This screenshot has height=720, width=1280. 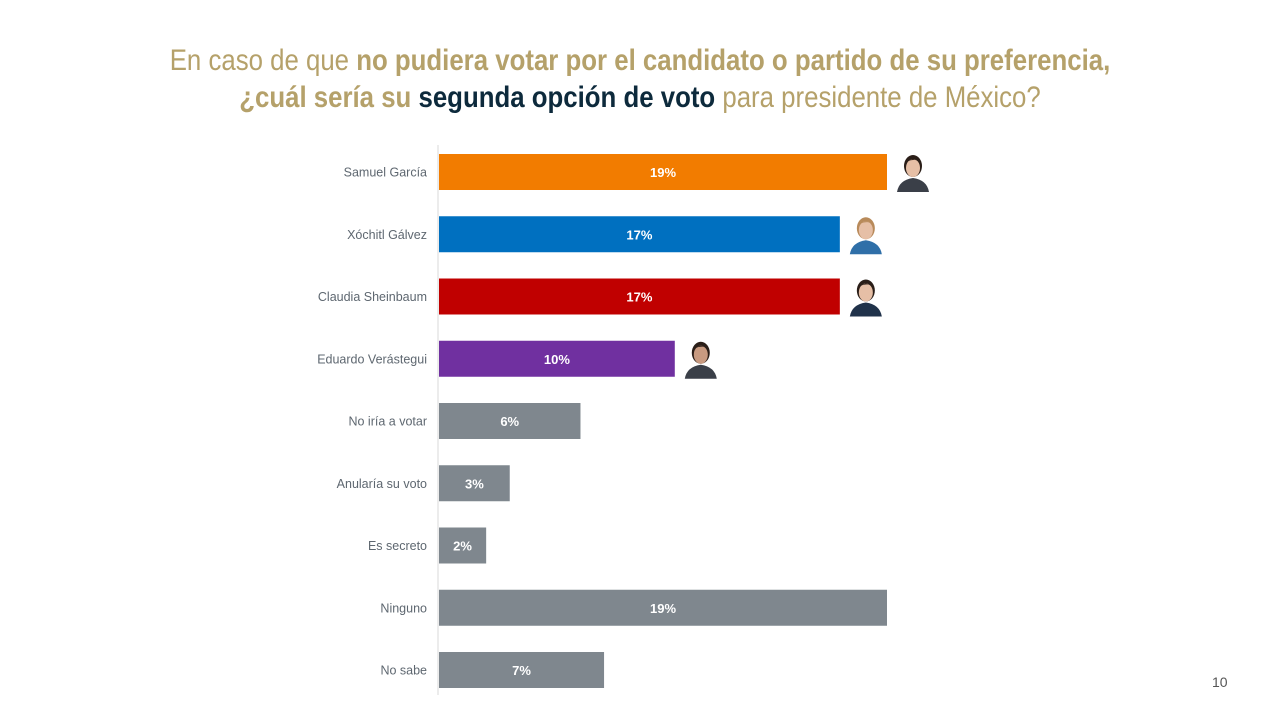 I want to click on category-label: Eduardo Verástegui, so click(x=372, y=359).